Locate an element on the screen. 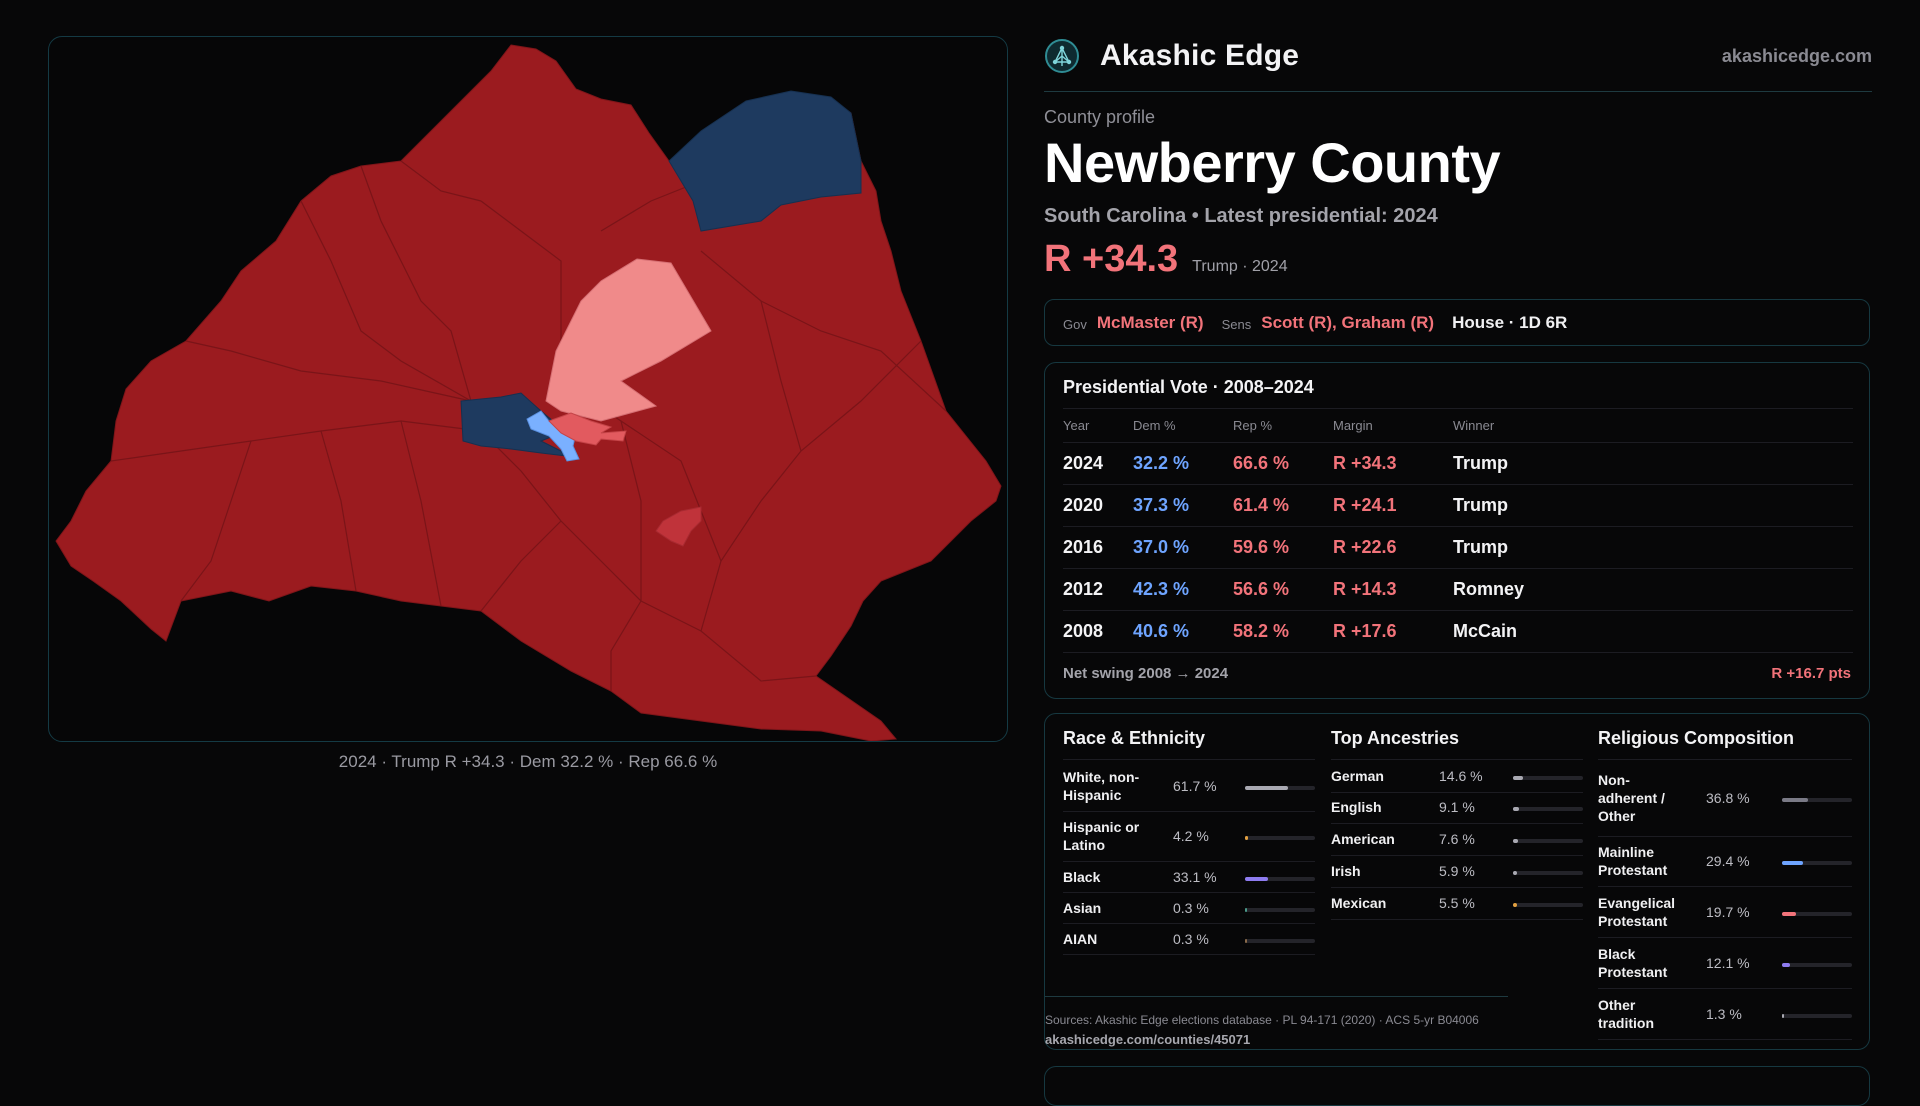 This screenshot has width=1920, height=1106. margin-value: R +34.3 is located at coordinates (1111, 259).